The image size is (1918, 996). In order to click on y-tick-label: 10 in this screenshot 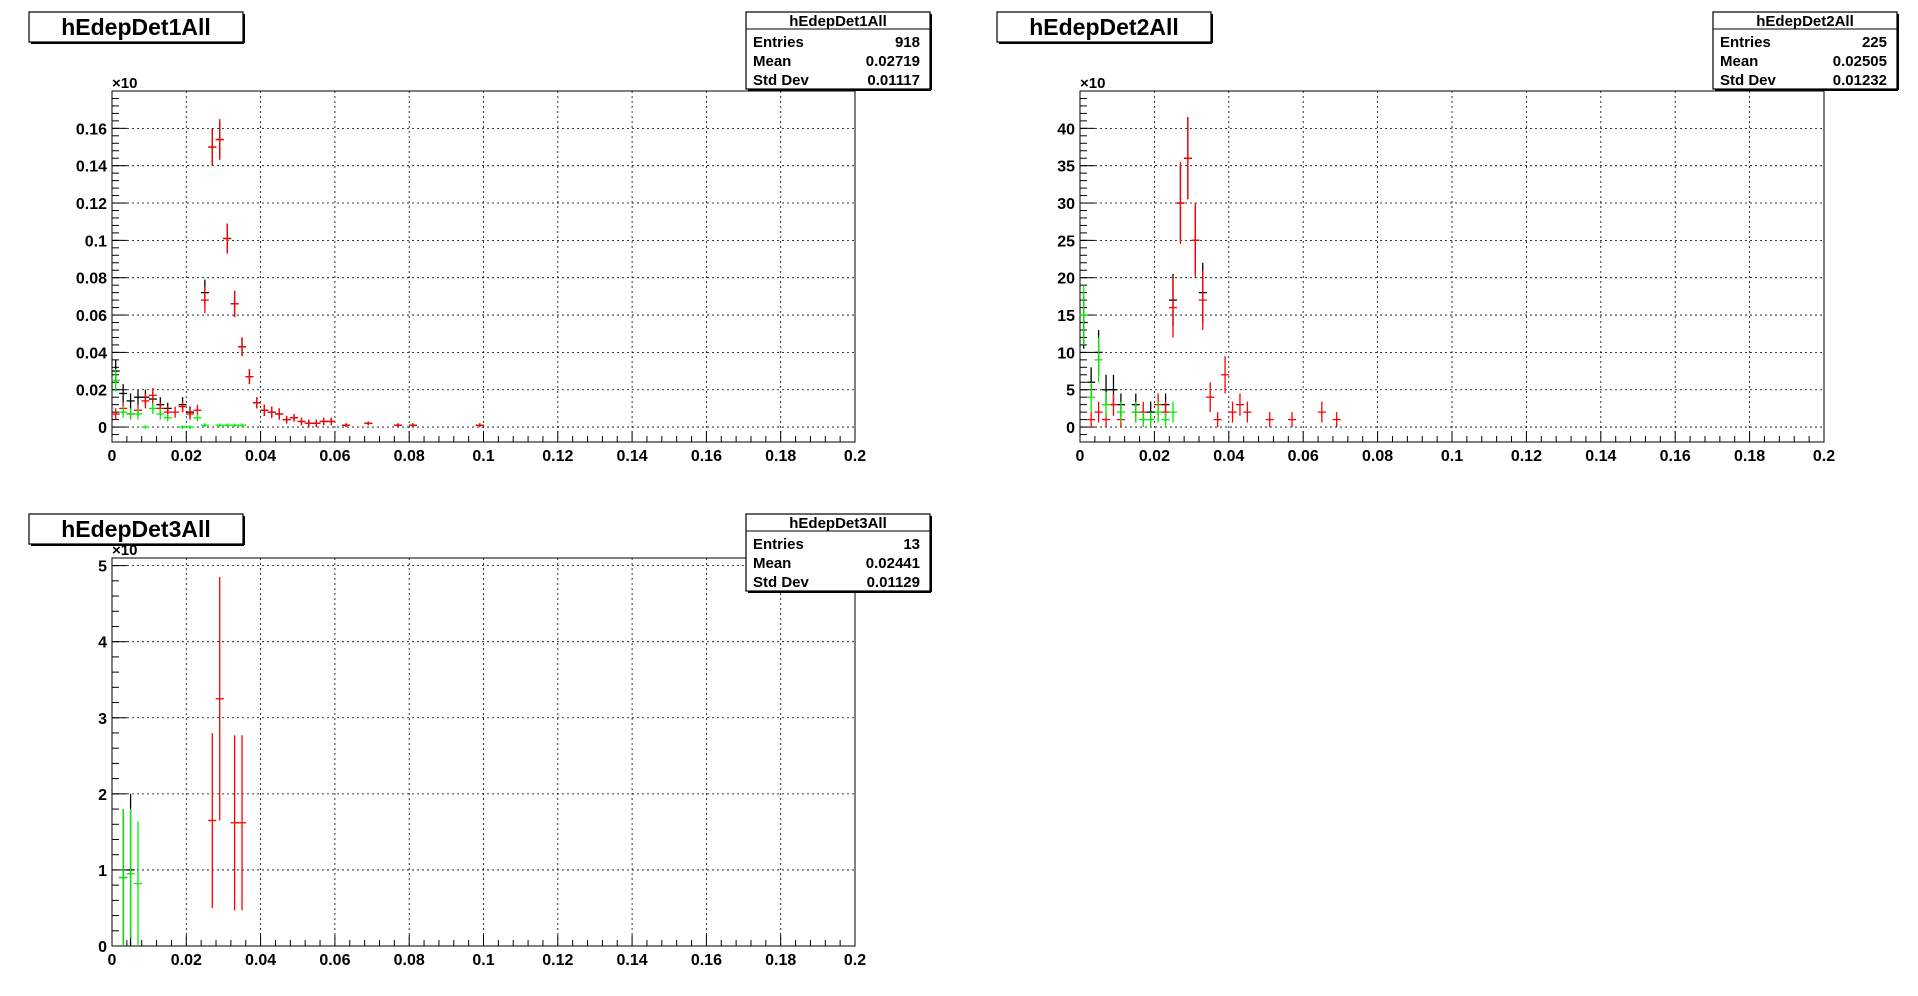, I will do `click(1066, 353)`.